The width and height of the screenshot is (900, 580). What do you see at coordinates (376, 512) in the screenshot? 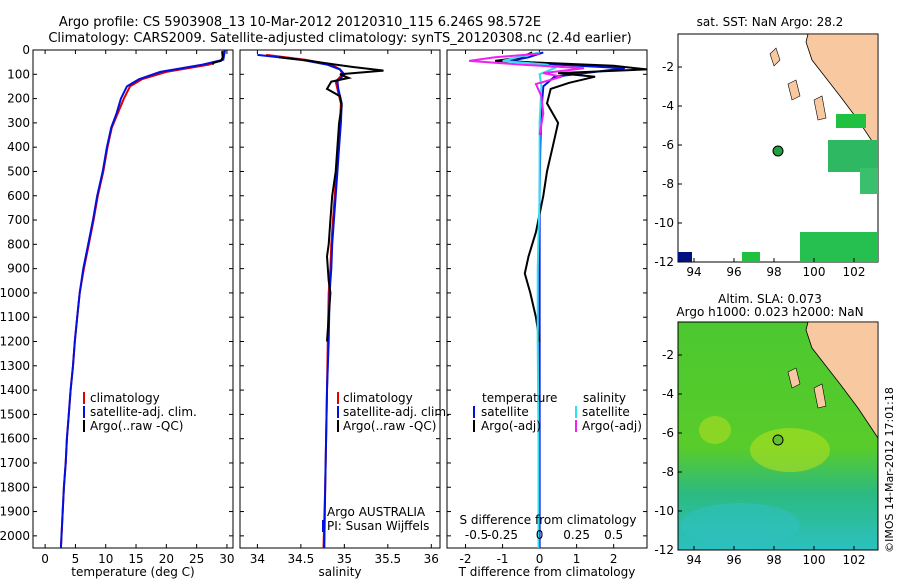
I see `argo-country-label: Argo AUSTRALIA` at bounding box center [376, 512].